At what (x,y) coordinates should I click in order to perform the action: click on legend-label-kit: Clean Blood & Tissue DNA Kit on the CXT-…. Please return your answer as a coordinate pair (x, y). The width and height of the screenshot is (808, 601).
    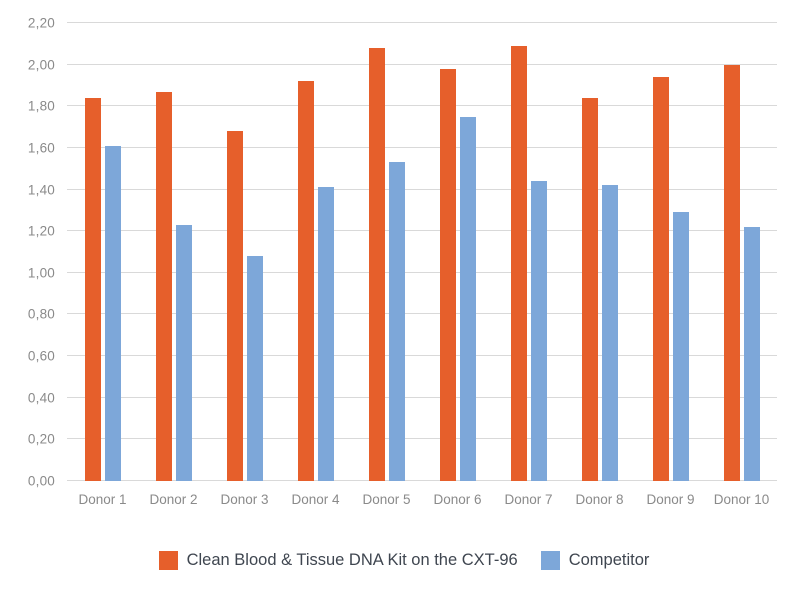
    Looking at the image, I should click on (352, 560).